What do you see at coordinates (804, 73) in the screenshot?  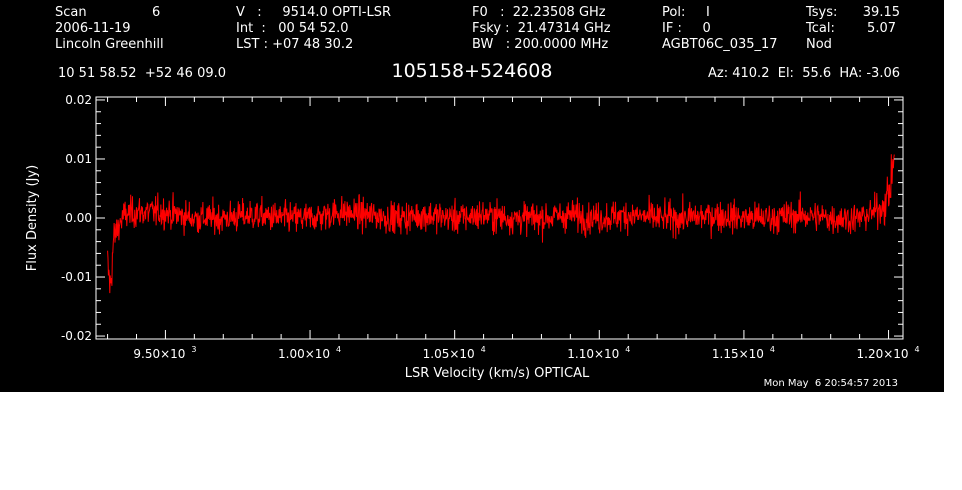 I see `az-el-ha-info: Az: 410.2 El: 55.6 HA: -3.06` at bounding box center [804, 73].